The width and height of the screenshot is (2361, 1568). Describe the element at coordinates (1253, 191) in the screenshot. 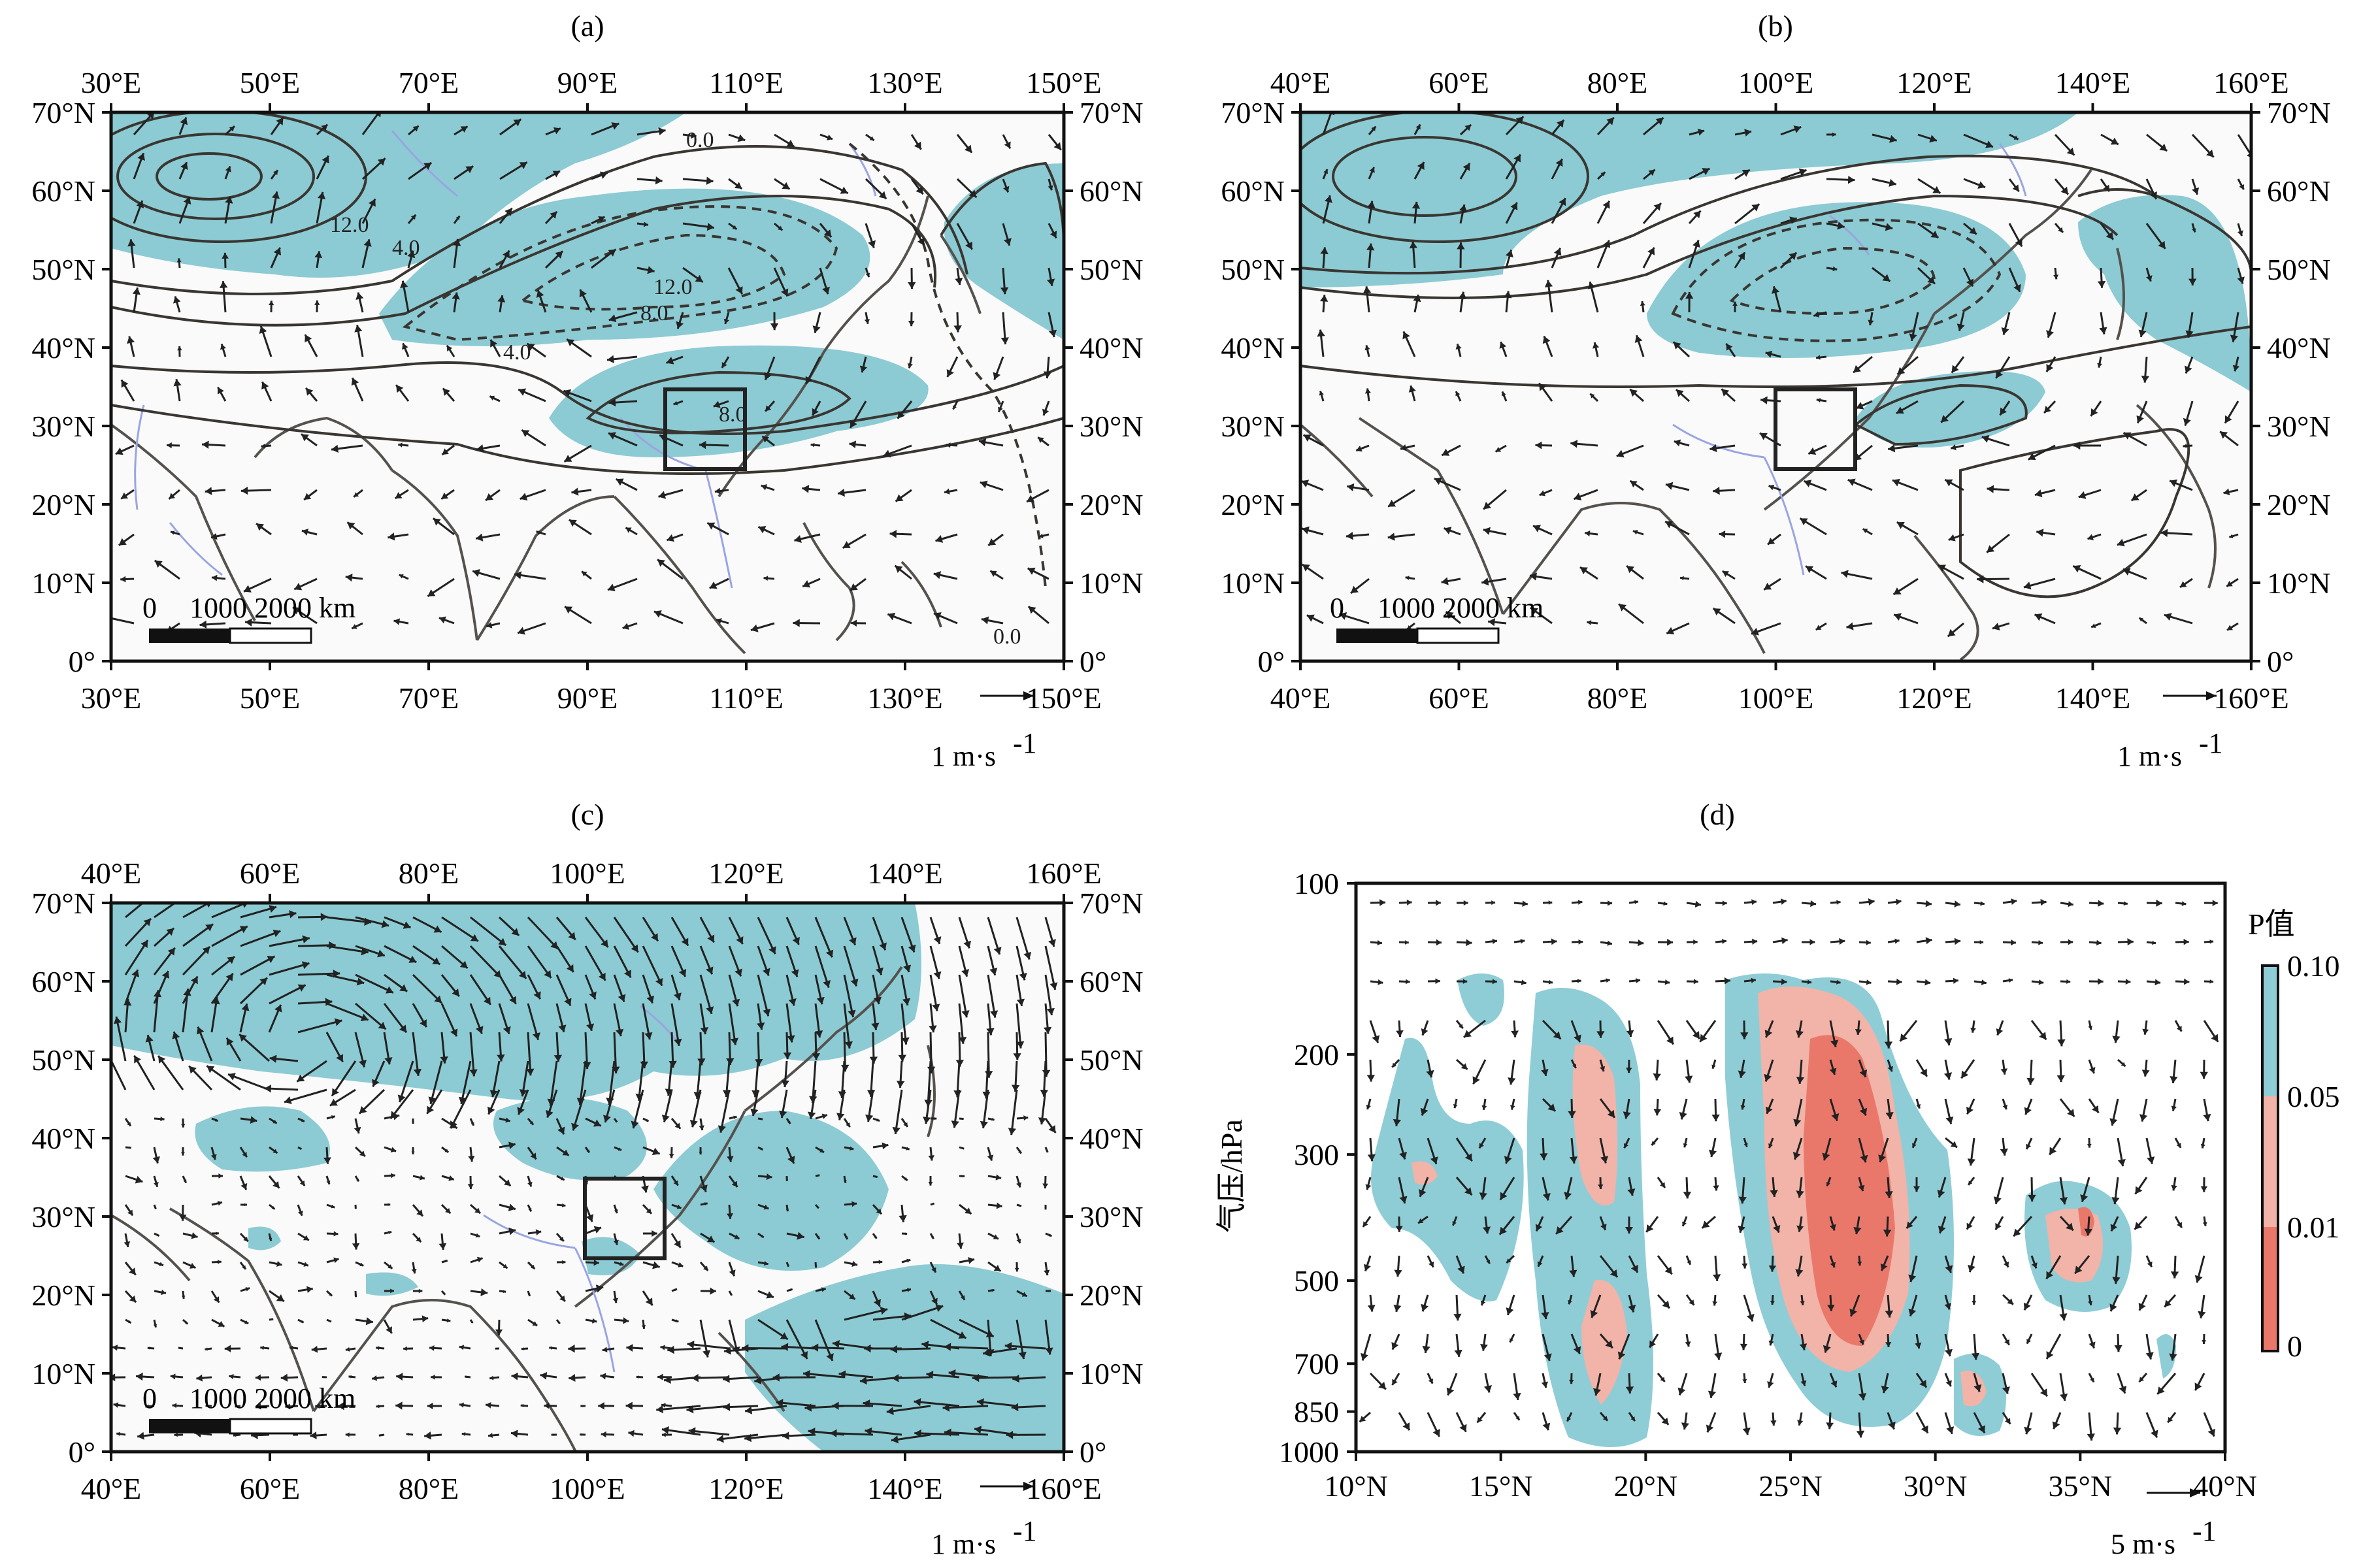

I see `lat-tick-label-left: 60°N` at that location.